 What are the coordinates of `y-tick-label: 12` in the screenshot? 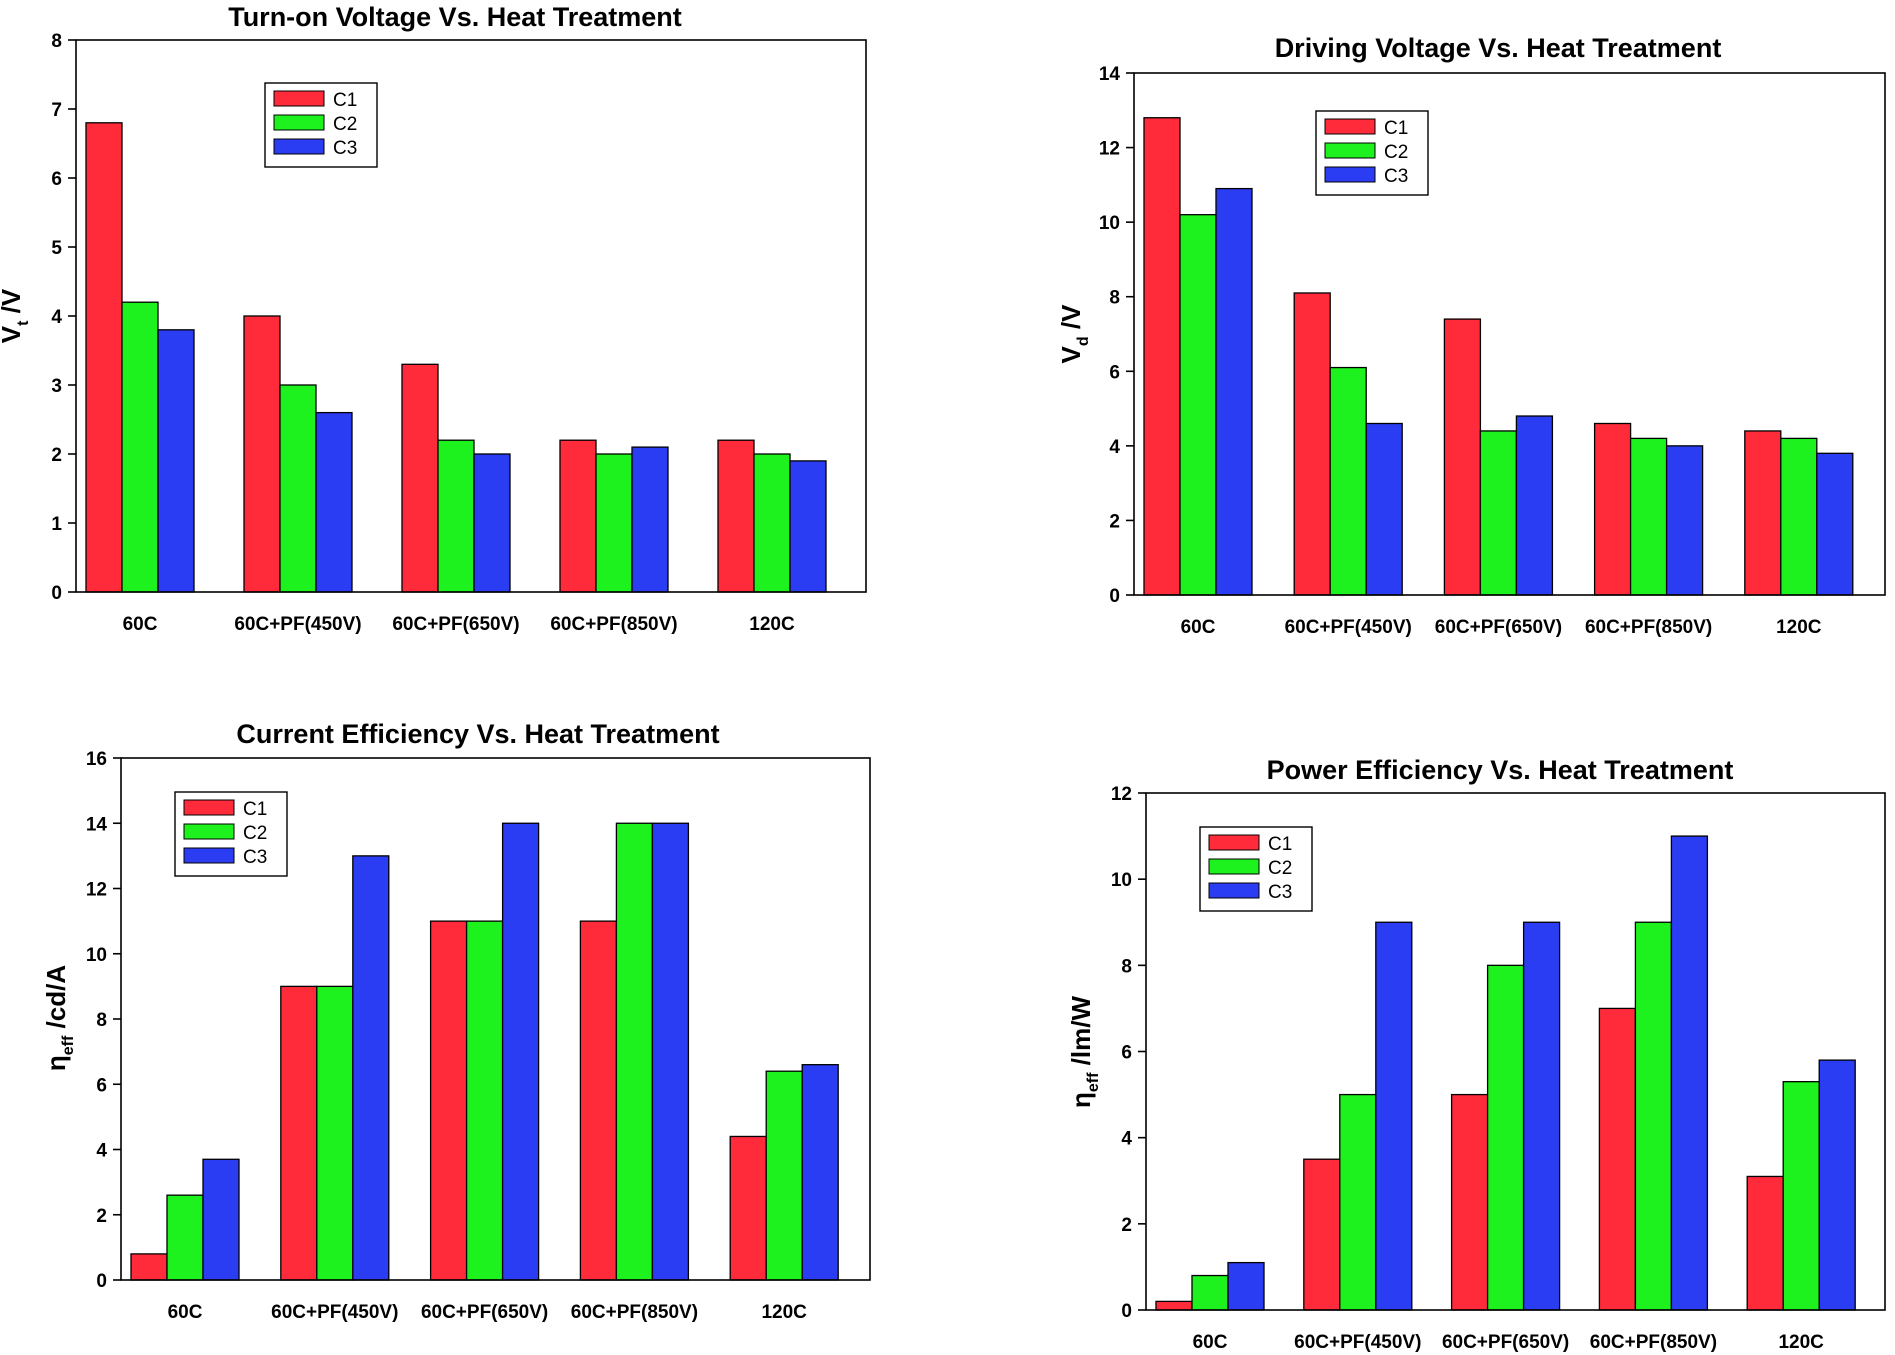 It's located at (96, 890).